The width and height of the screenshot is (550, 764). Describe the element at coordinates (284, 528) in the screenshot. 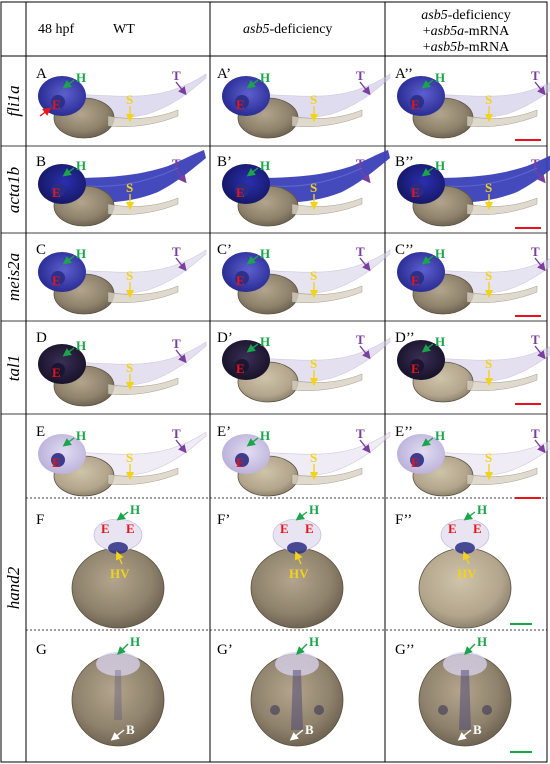

I see `eye-label-left: E` at that location.